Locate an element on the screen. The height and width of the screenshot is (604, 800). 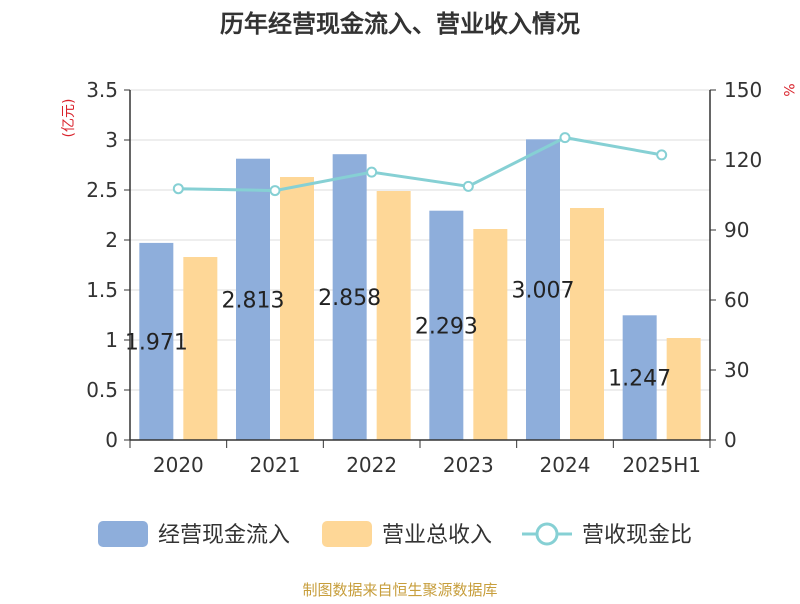
legend-label: 经营现金流入 is located at coordinates (224, 535).